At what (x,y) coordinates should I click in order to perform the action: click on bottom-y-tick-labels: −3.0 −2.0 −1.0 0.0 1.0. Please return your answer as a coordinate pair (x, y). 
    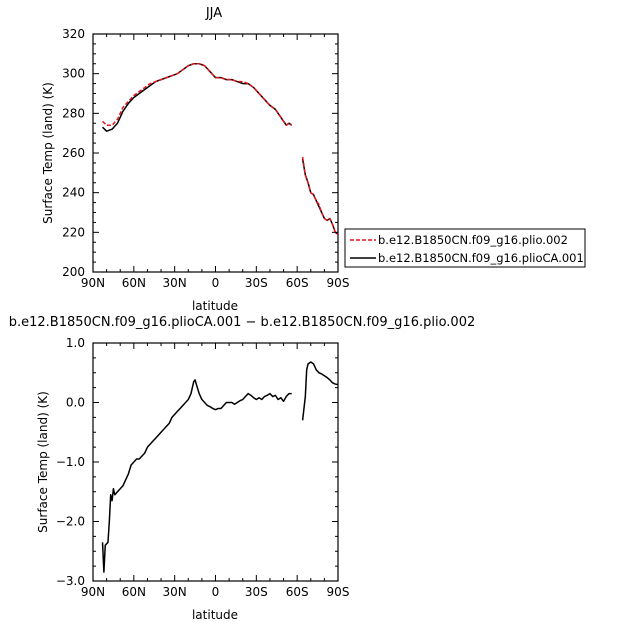
    Looking at the image, I should click on (70, 462).